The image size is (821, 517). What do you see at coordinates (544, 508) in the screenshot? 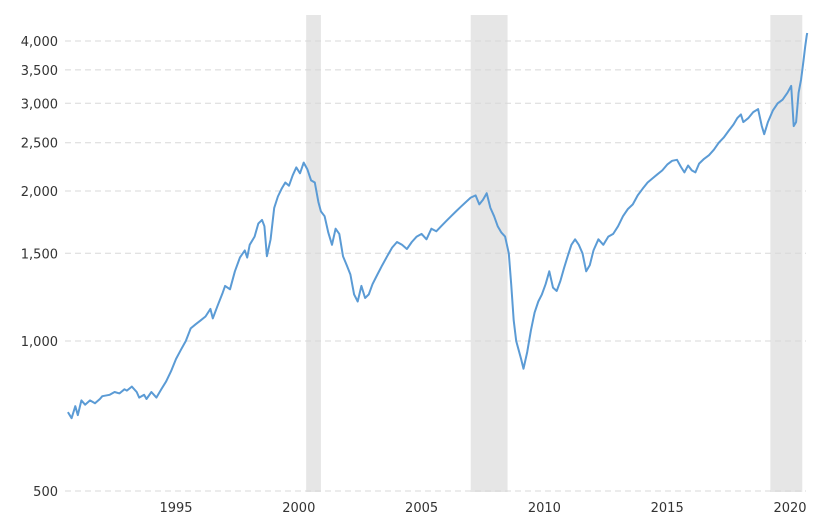
I see `x-tick-label-2010: 2010` at bounding box center [544, 508].